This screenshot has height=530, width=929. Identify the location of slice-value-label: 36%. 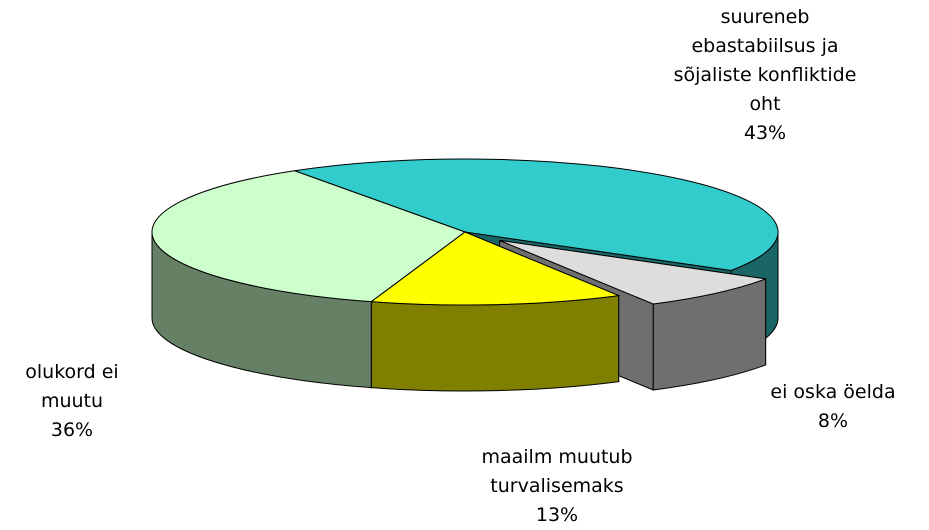
(72, 430).